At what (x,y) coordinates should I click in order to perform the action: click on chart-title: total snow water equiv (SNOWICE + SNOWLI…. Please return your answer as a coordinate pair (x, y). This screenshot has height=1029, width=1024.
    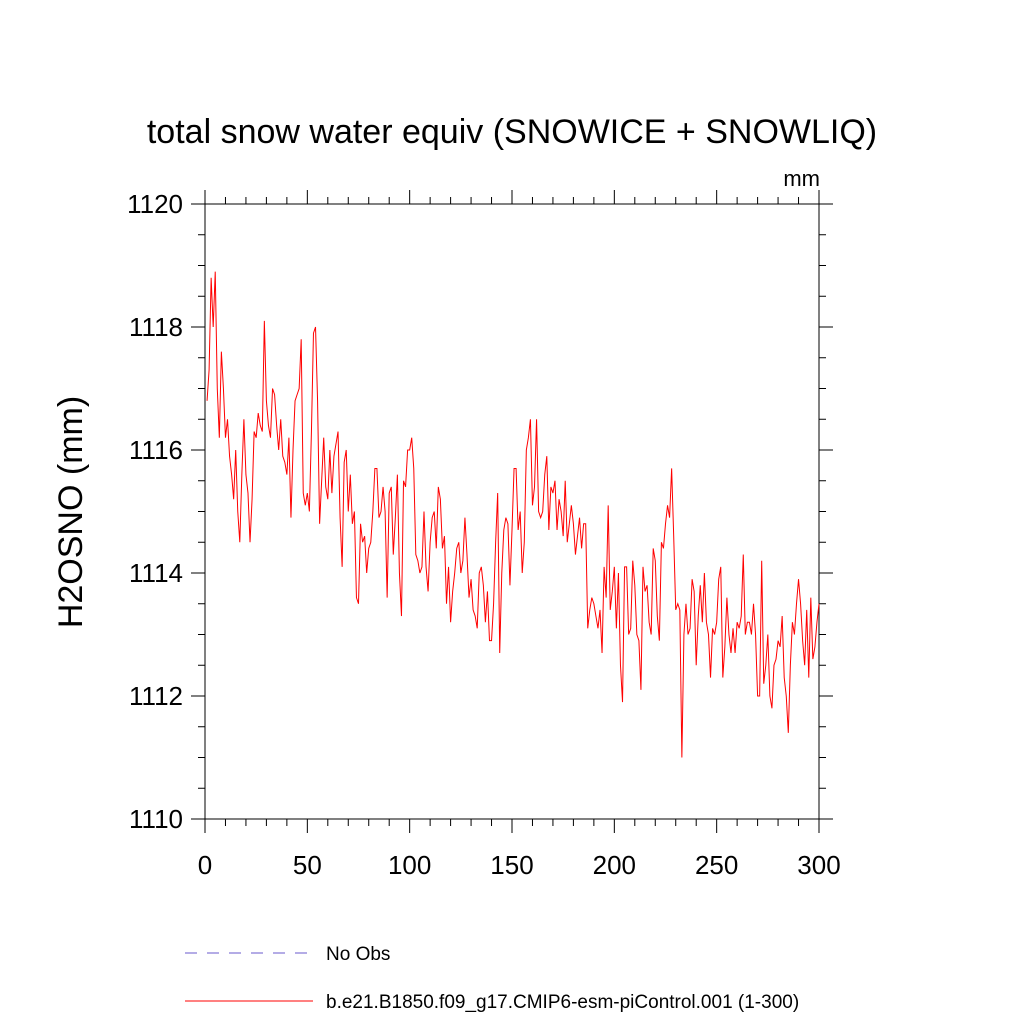
    Looking at the image, I should click on (512, 132).